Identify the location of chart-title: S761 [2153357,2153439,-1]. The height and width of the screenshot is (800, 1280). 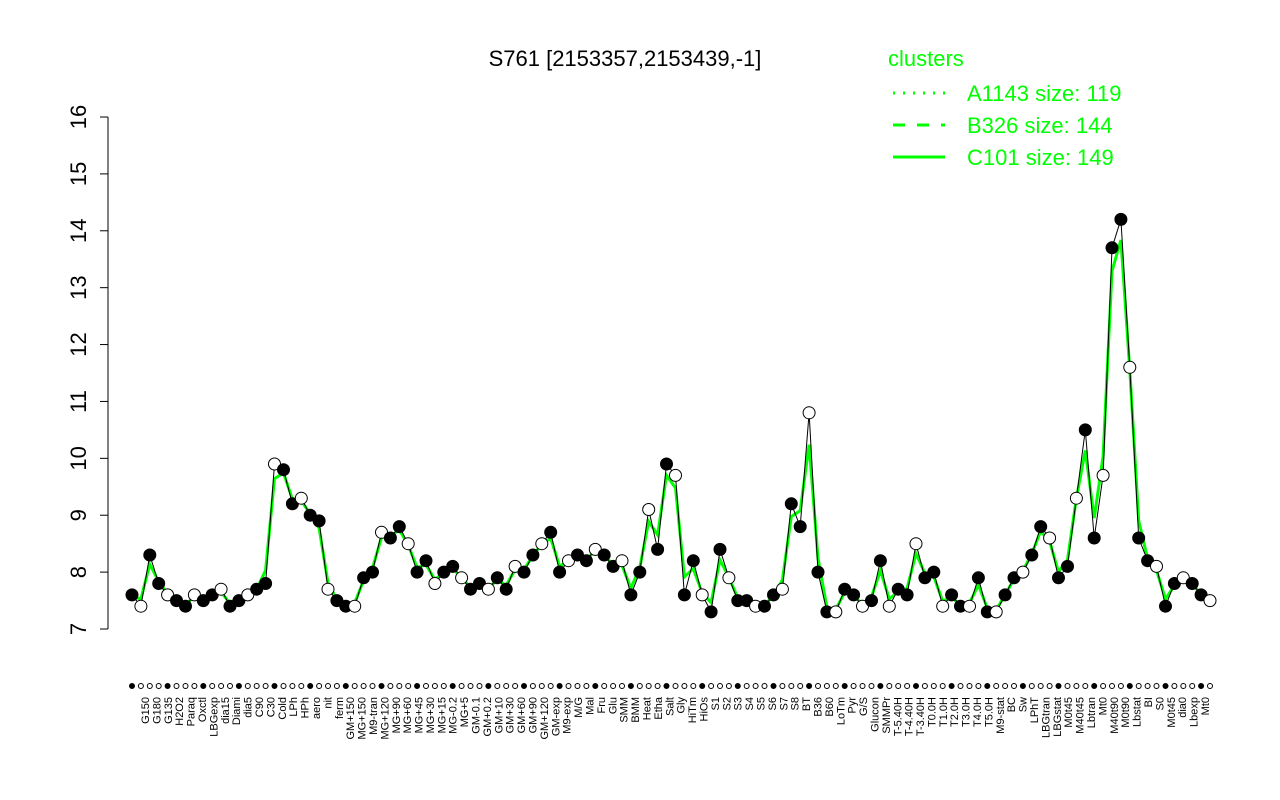
(625, 58).